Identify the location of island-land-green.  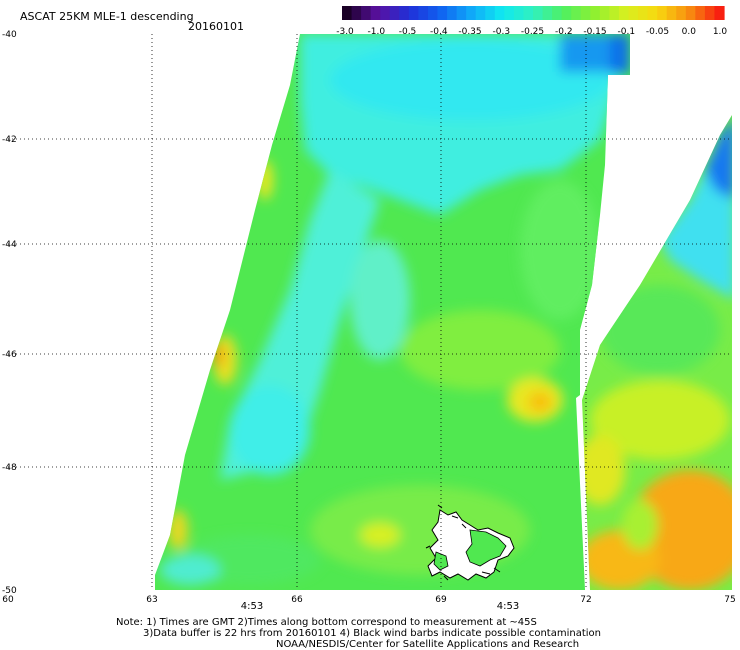
(486, 548).